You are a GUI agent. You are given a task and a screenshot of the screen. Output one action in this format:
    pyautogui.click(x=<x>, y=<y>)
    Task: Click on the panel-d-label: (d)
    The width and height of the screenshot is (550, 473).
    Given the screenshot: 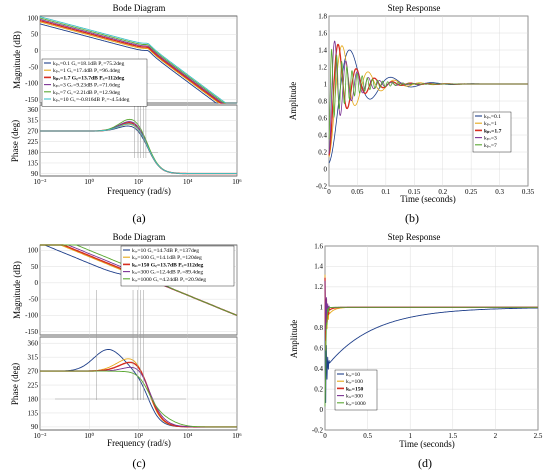 What is the action you would take?
    pyautogui.click(x=425, y=463)
    